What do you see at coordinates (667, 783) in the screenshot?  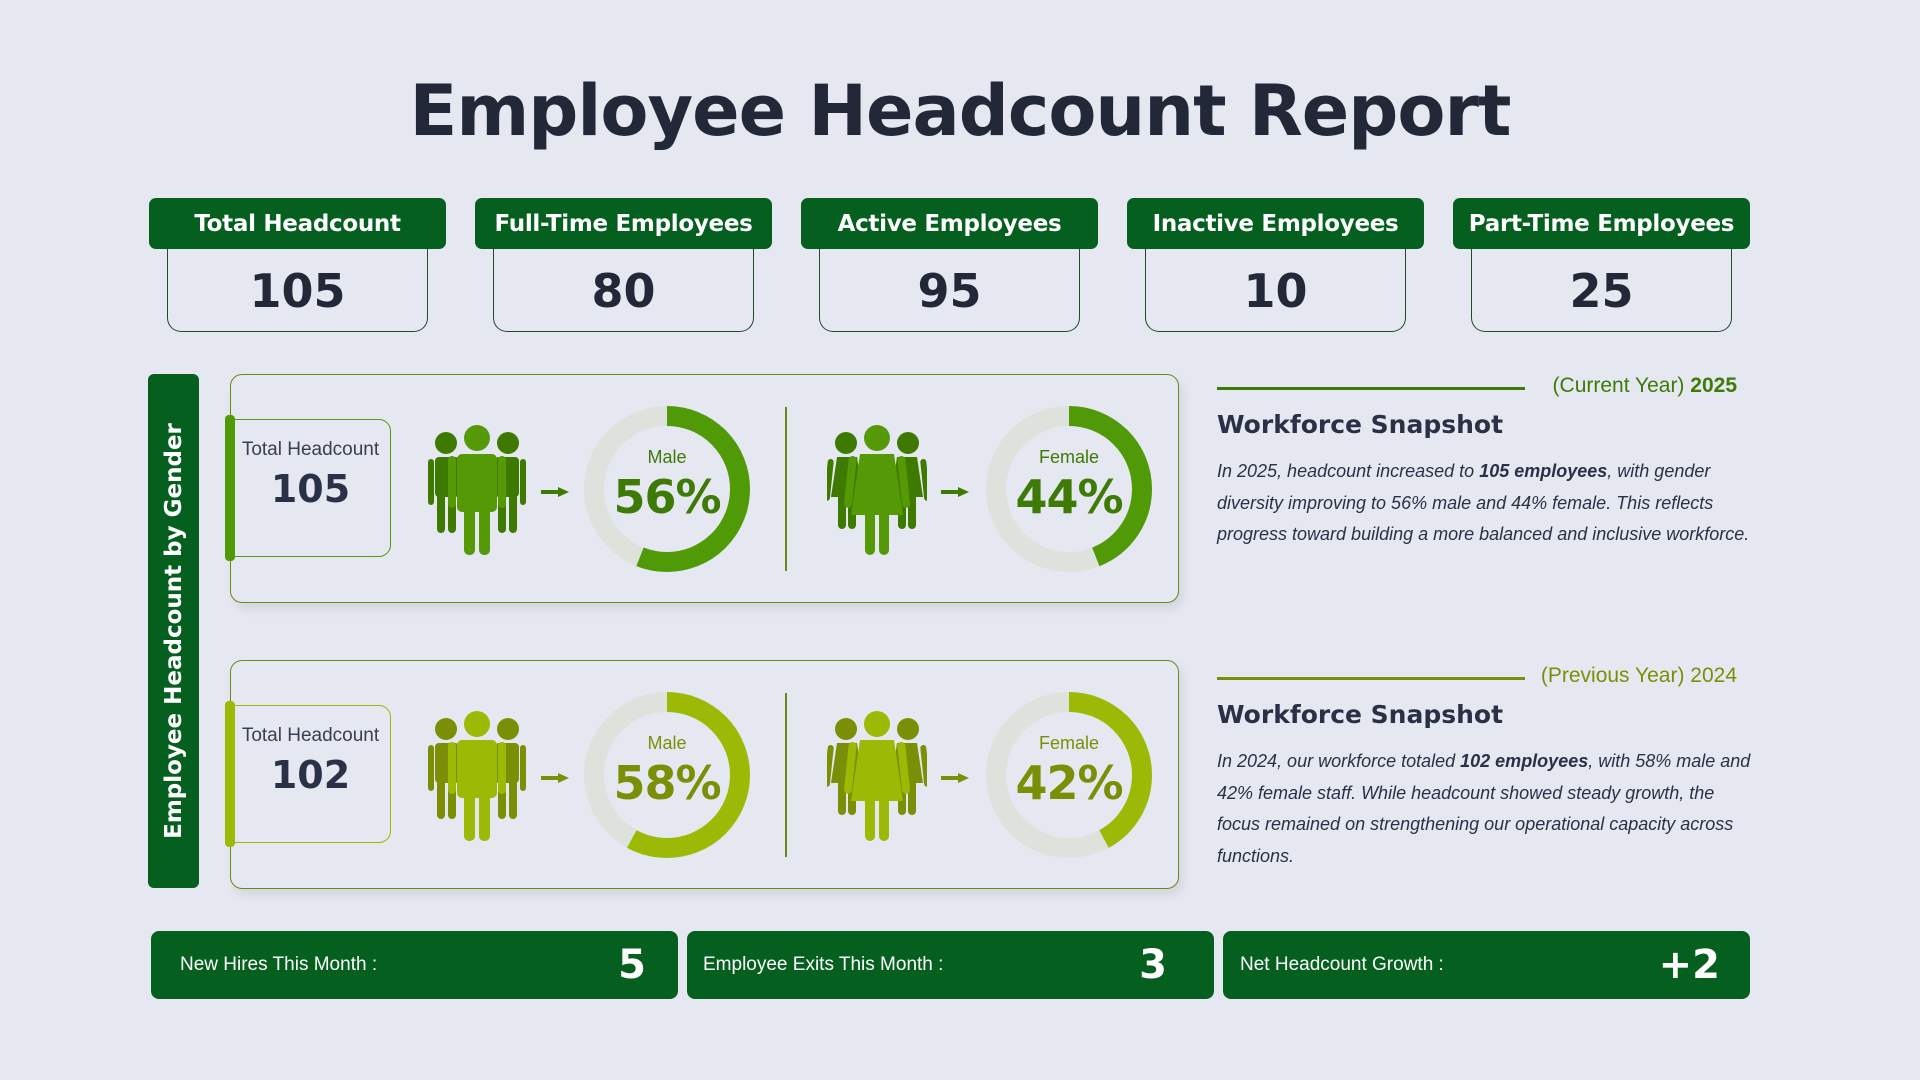 I see `male-percentage: 58%` at bounding box center [667, 783].